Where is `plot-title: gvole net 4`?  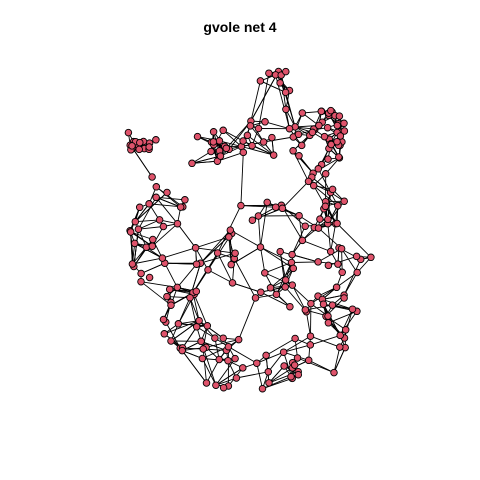
plot-title: gvole net 4 is located at coordinates (240, 27).